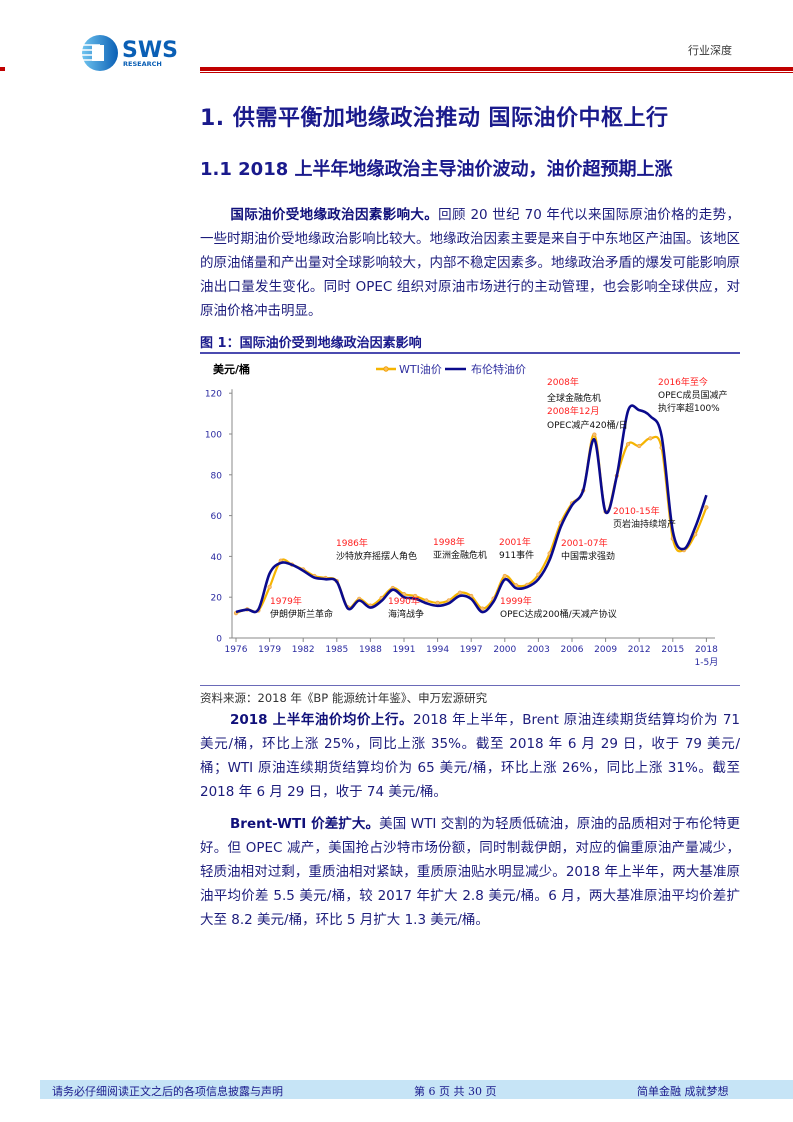 The image size is (793, 1122). What do you see at coordinates (376, 556) in the screenshot?
I see `annotation-event: 沙特放弃摇摆人角色` at bounding box center [376, 556].